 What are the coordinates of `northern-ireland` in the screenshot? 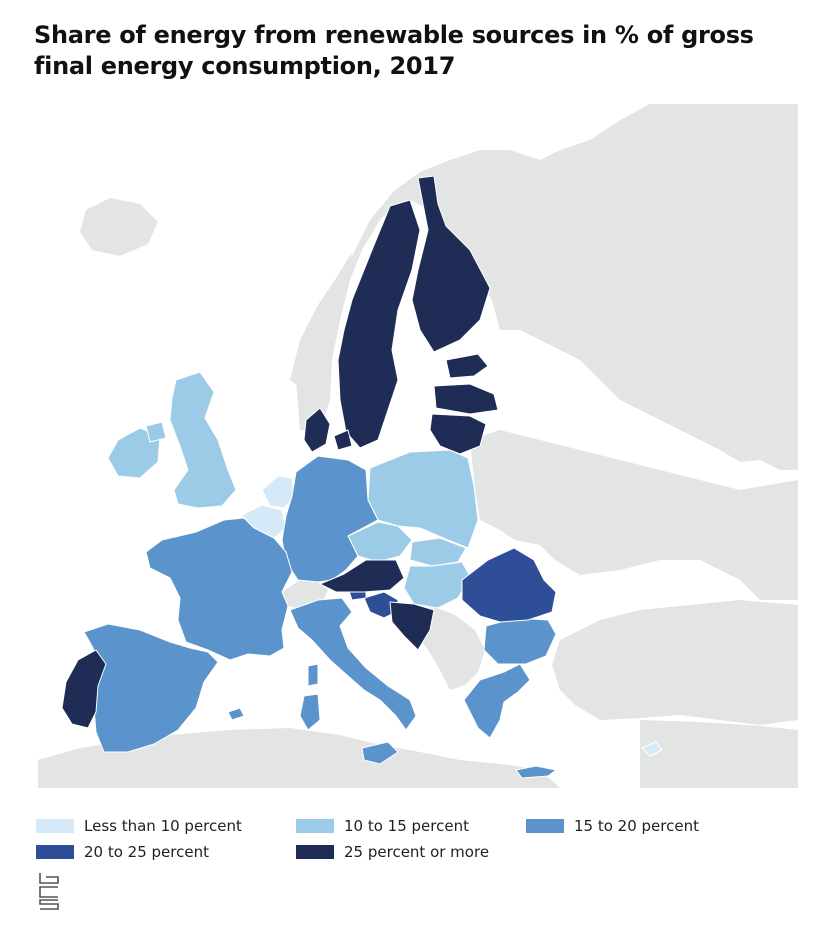 It's located at (156, 432).